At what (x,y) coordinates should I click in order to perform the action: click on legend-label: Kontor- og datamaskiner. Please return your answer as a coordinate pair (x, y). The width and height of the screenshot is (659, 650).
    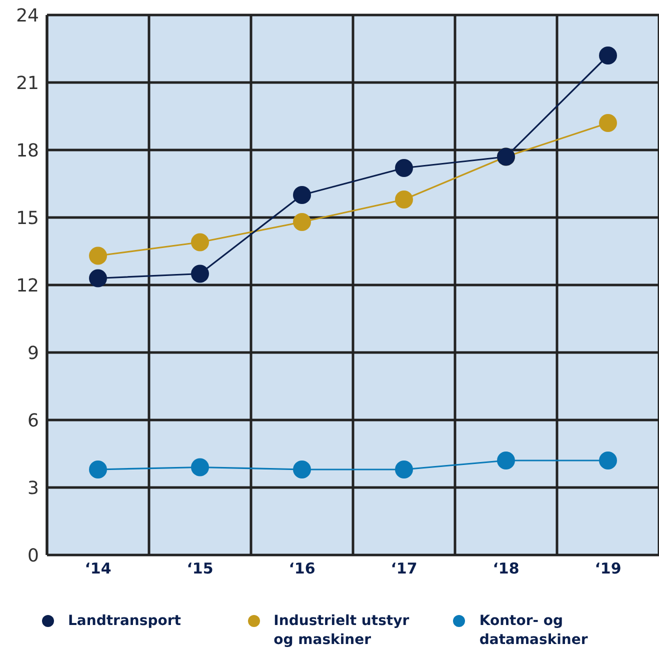
    Looking at the image, I should click on (534, 631).